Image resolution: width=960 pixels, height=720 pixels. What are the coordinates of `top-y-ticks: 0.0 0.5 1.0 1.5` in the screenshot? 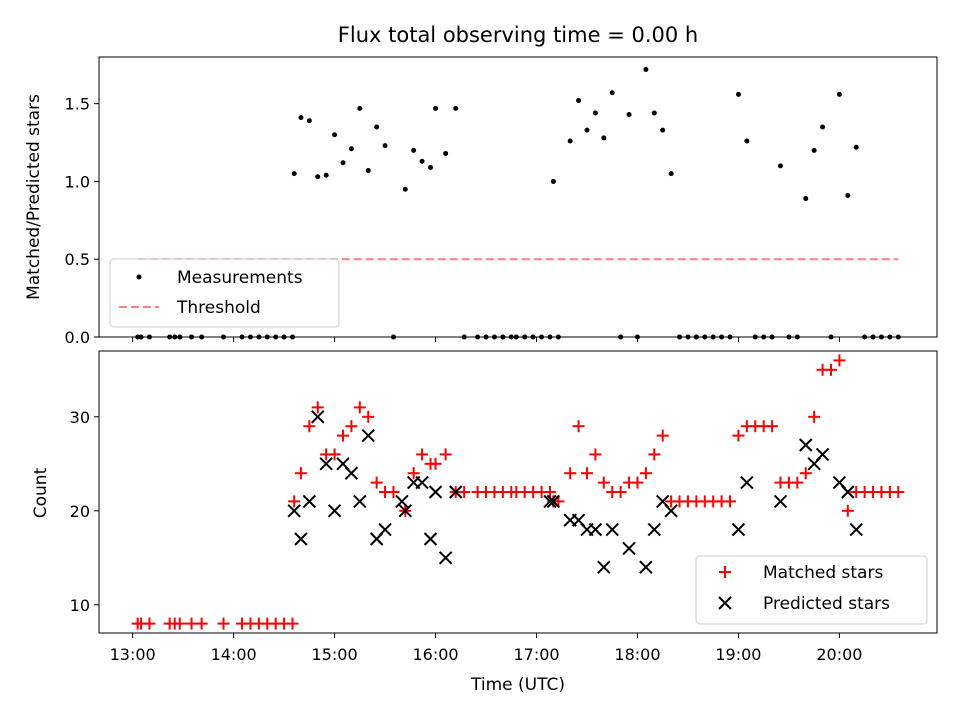 It's located at (82, 221).